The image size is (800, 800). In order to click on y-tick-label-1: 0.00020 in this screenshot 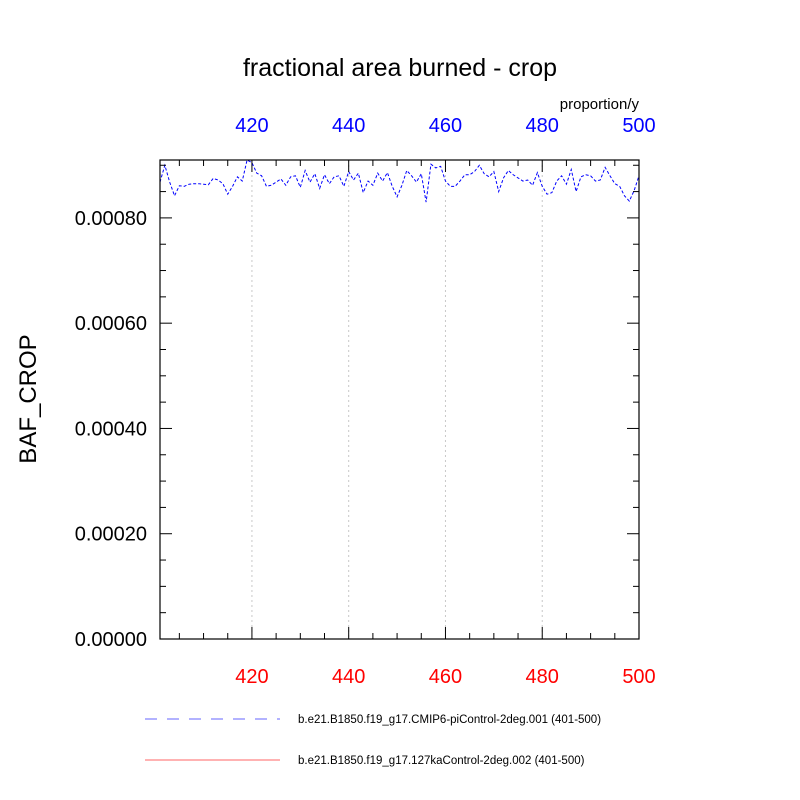, I will do `click(111, 535)`.